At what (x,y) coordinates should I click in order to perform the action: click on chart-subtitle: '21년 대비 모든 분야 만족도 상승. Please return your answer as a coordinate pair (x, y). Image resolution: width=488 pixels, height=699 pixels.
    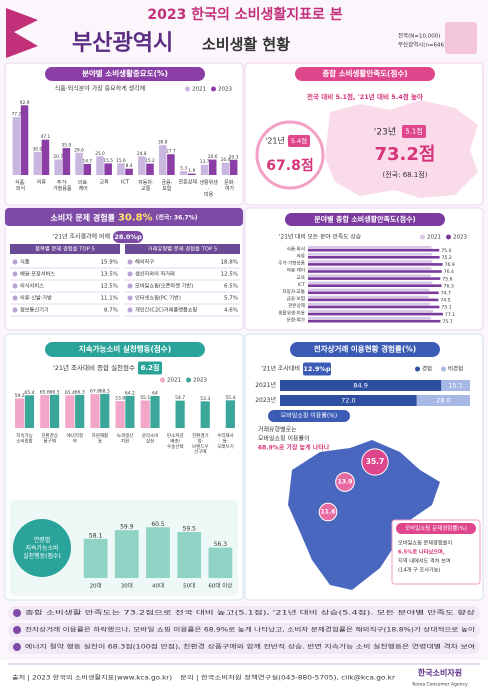
    Looking at the image, I should click on (320, 237).